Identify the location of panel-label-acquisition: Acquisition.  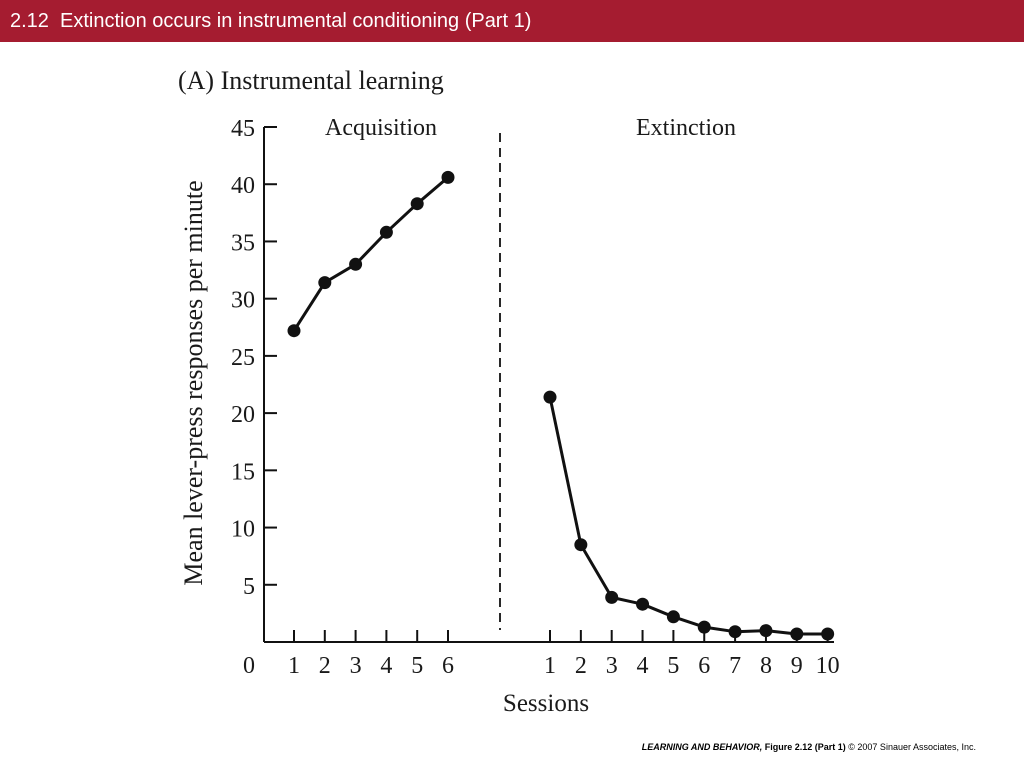
(381, 128).